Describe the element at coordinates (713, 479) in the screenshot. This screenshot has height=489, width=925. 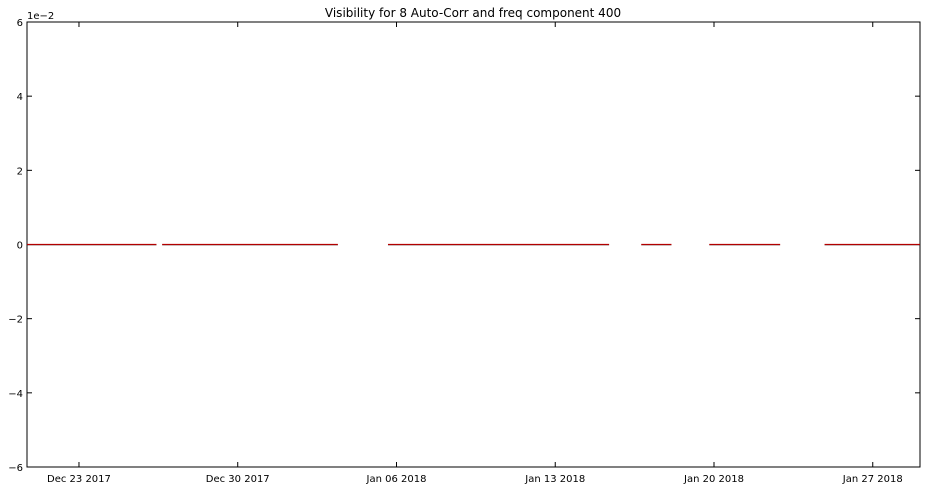
I see `x-tick-label: Jan 20 2018` at that location.